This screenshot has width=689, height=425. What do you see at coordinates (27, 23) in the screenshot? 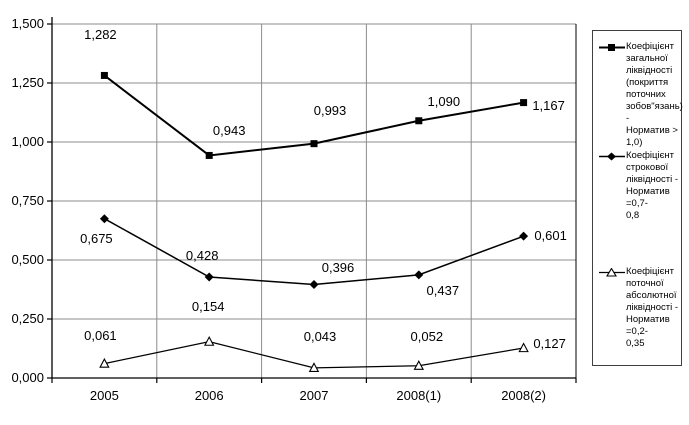
I see `y-tick-label: 1,500` at bounding box center [27, 23].